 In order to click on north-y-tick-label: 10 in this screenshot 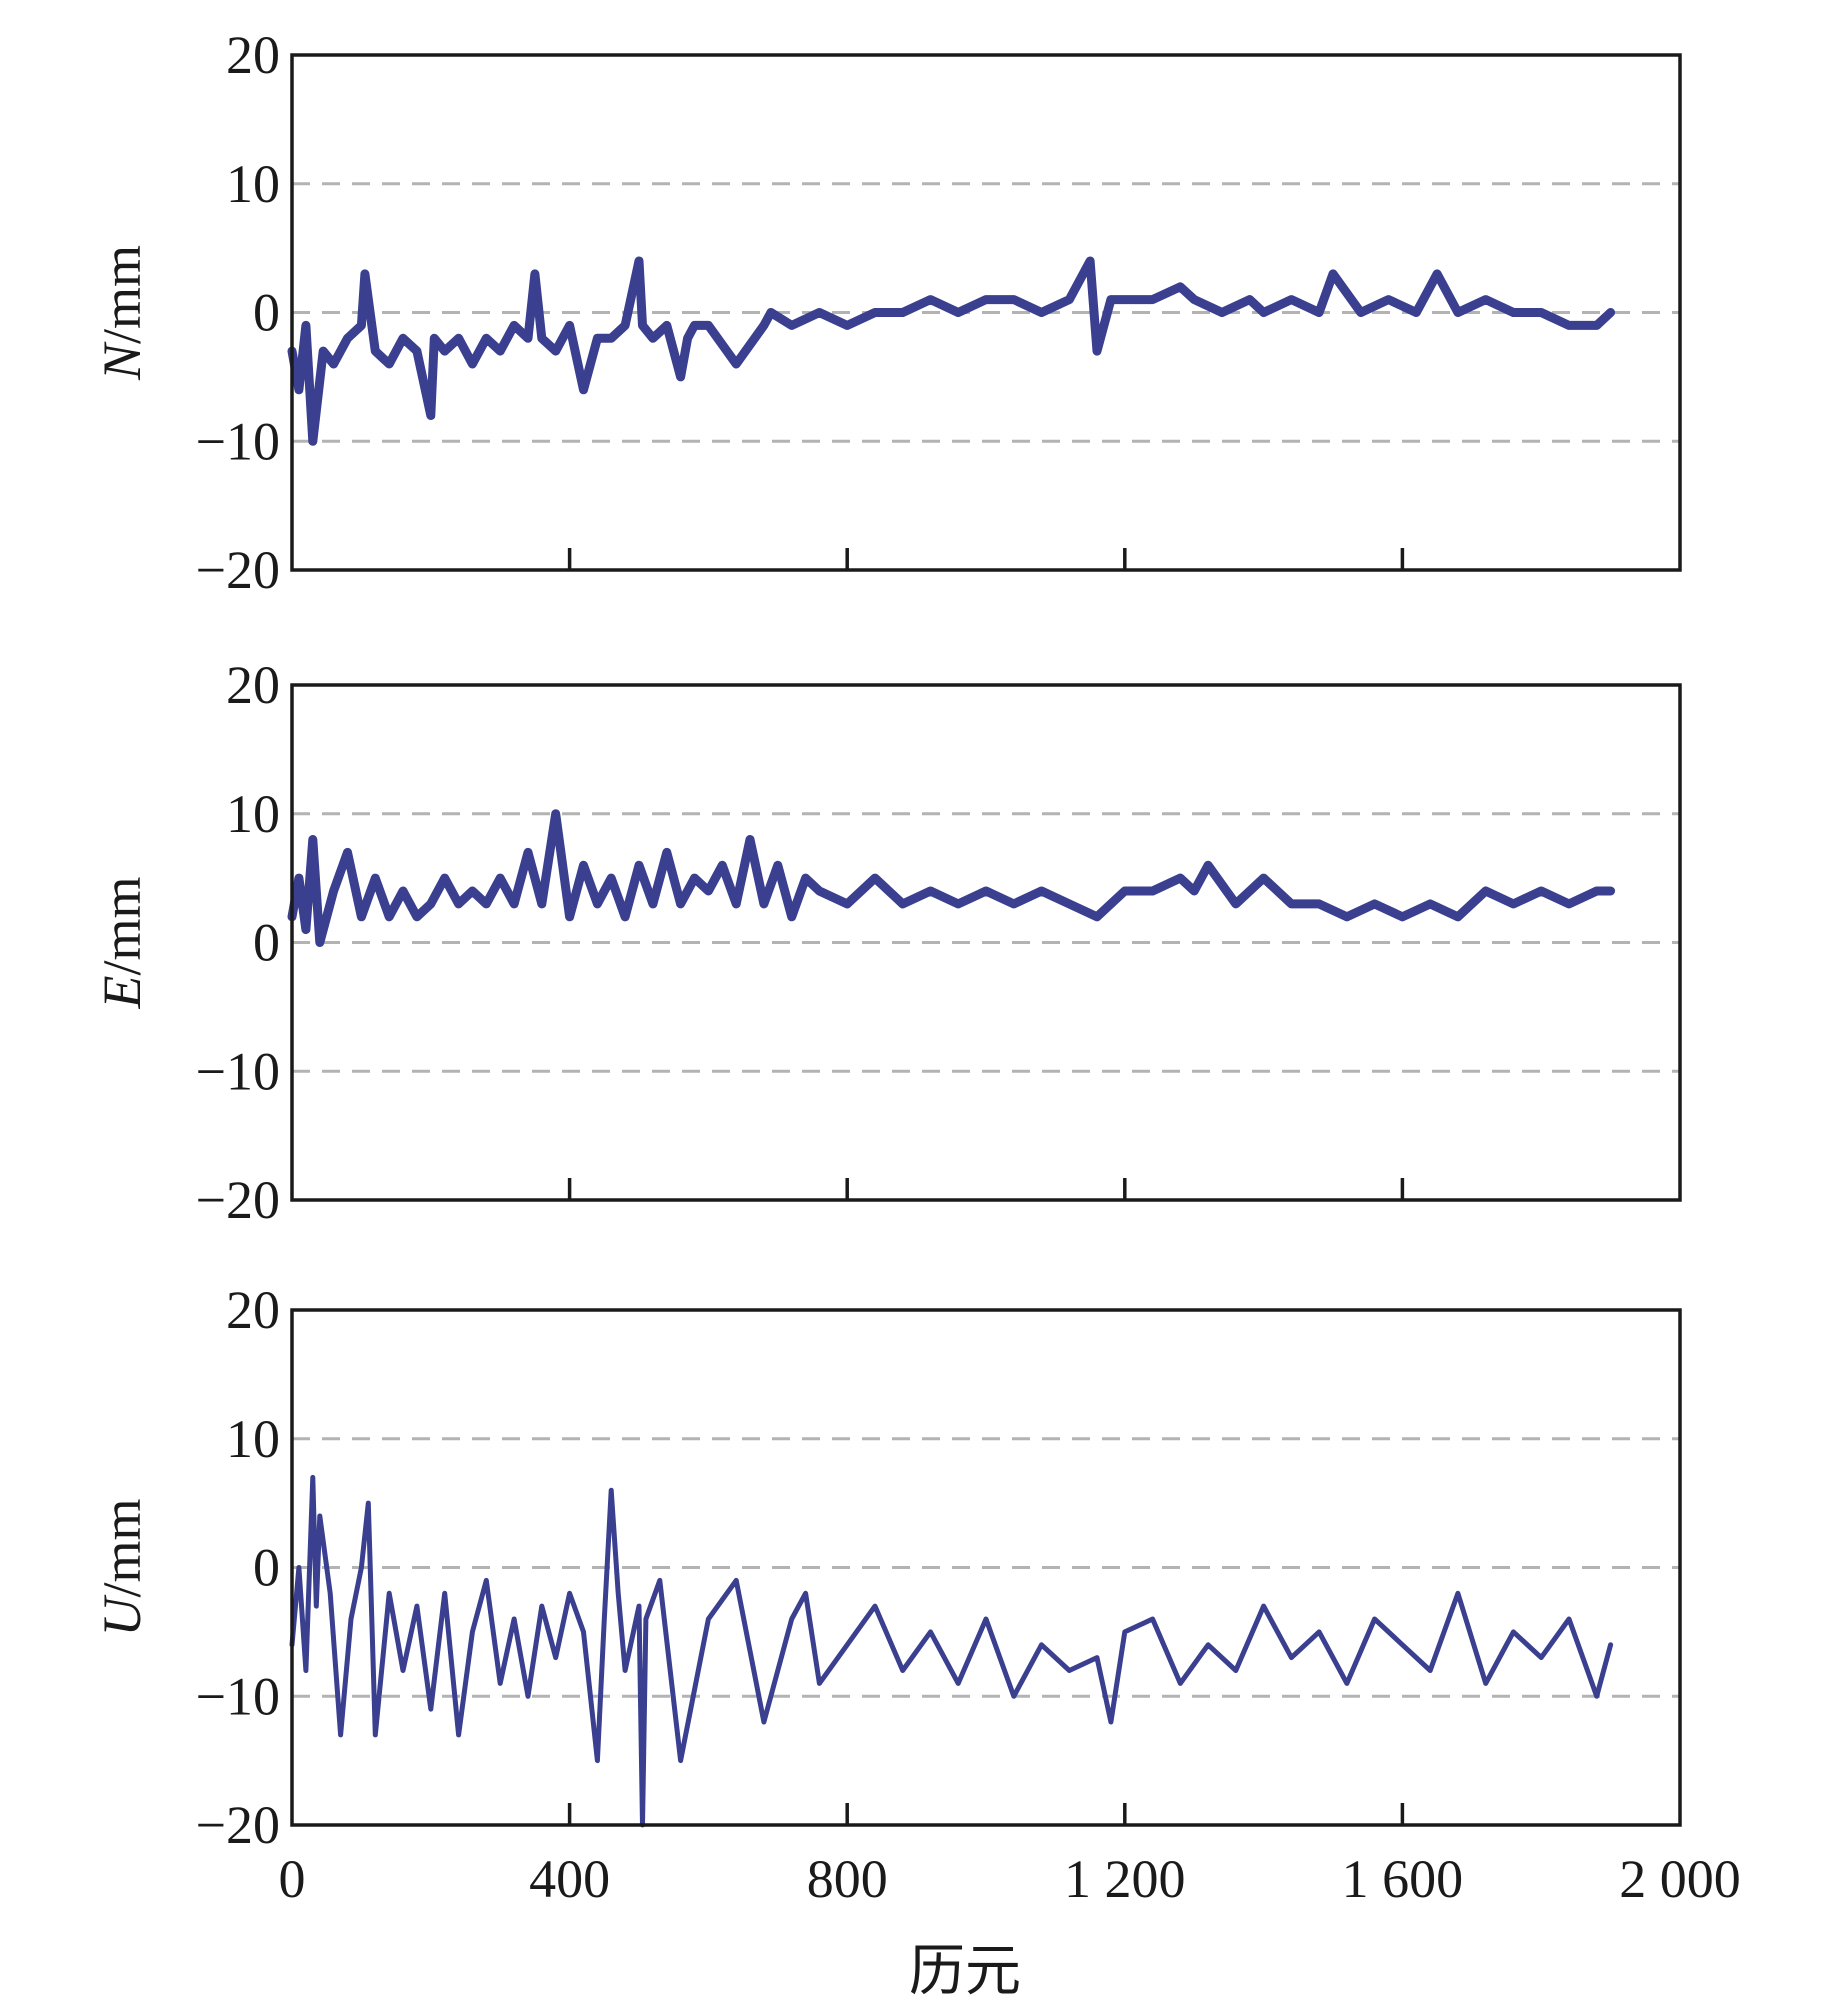, I will do `click(253, 184)`.